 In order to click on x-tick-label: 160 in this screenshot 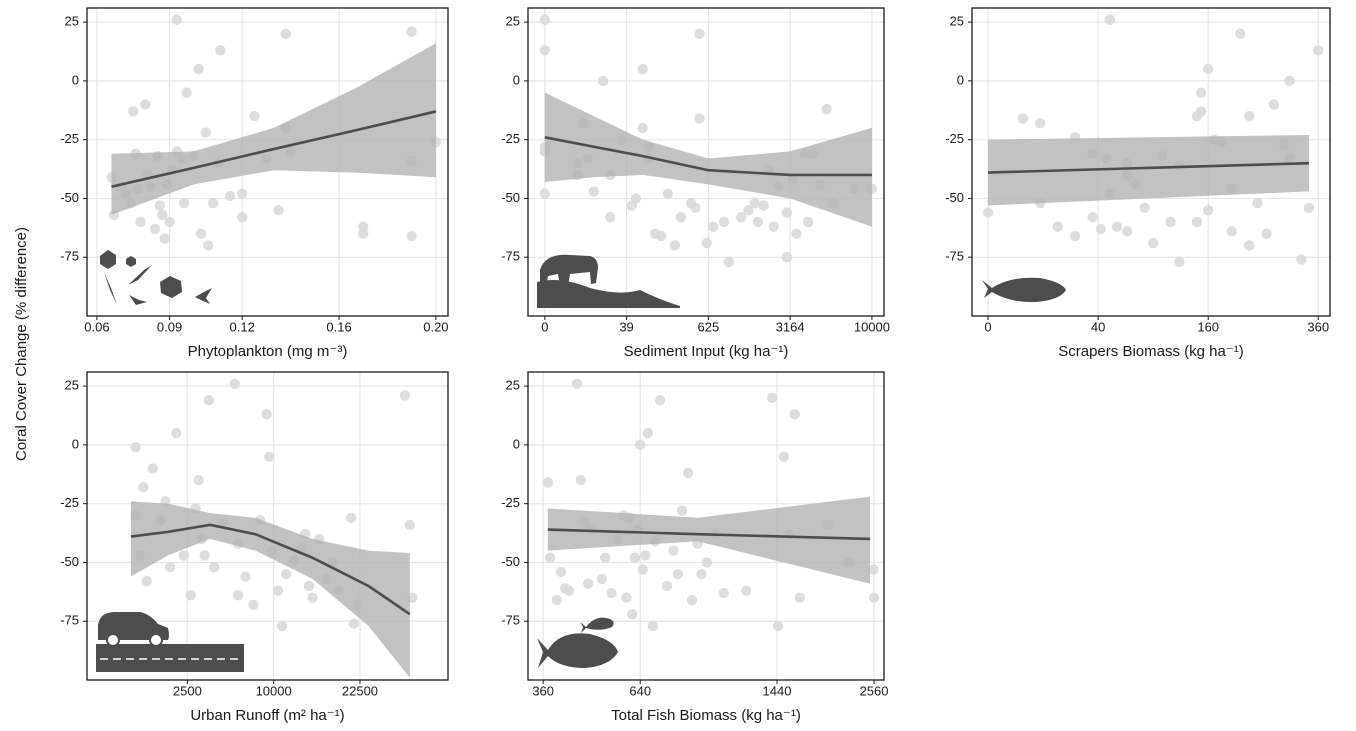, I will do `click(1208, 326)`.